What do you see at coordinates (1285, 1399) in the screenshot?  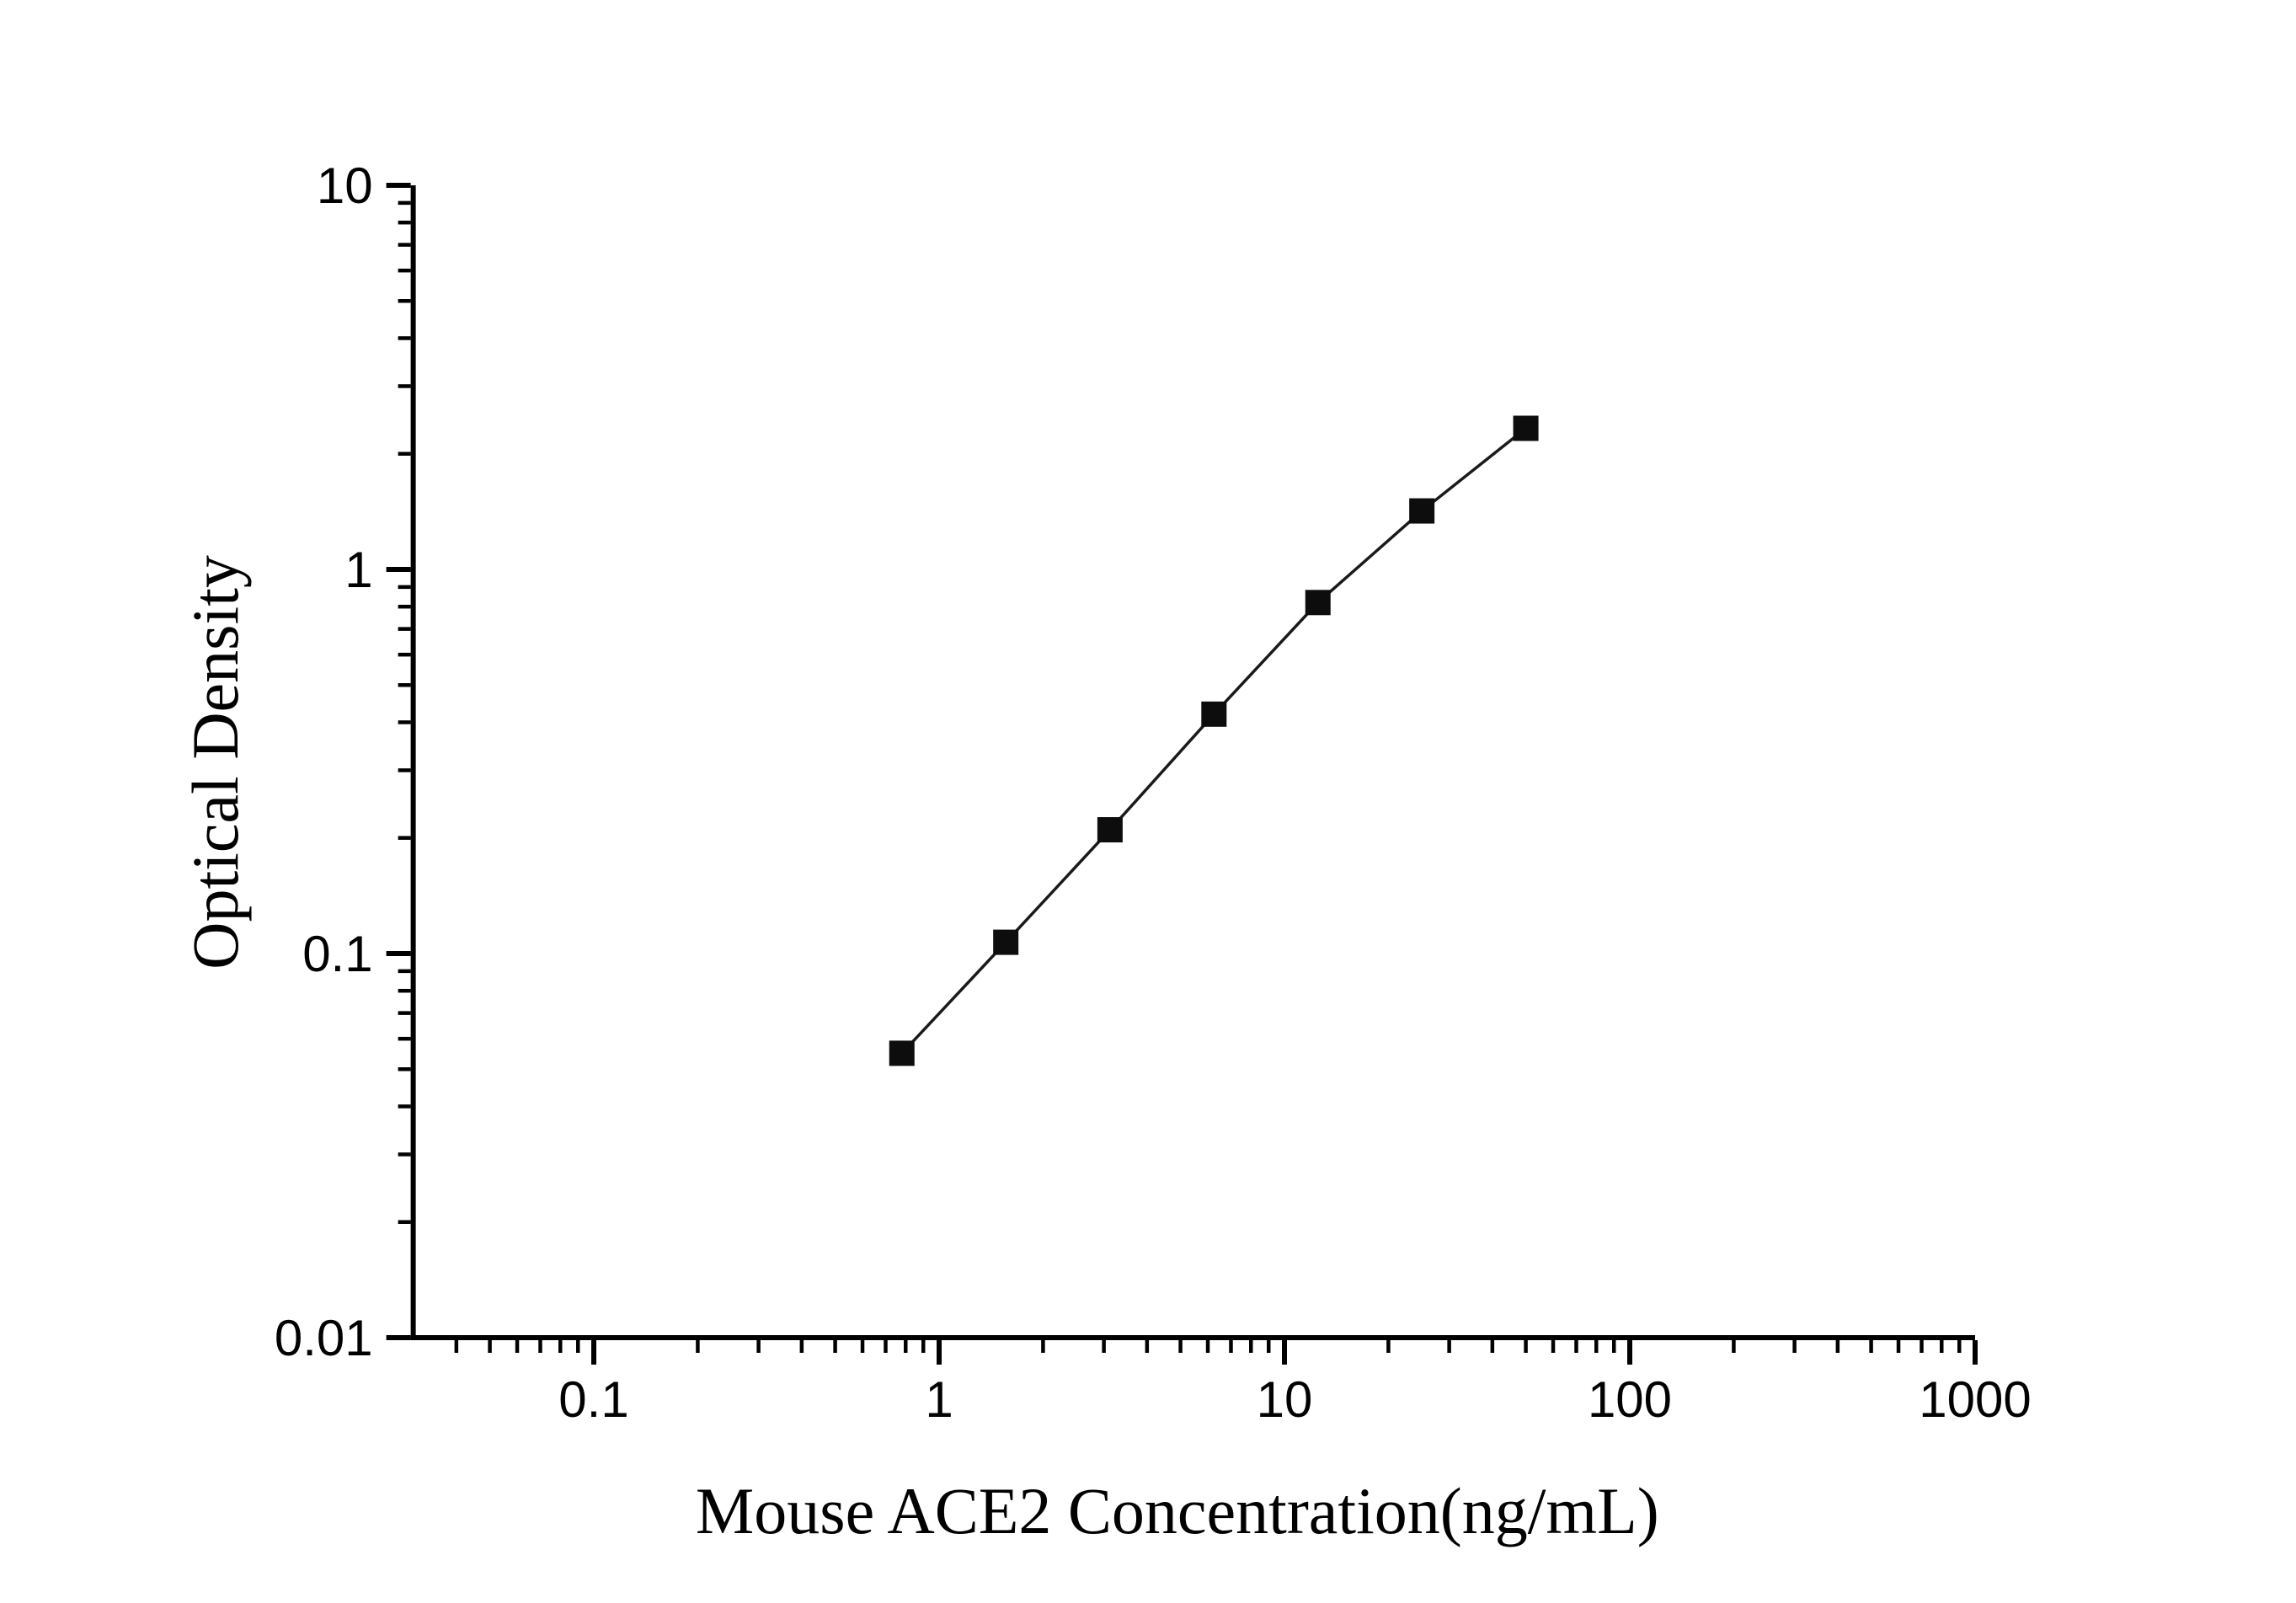 I see `x-tick-label: 10` at bounding box center [1285, 1399].